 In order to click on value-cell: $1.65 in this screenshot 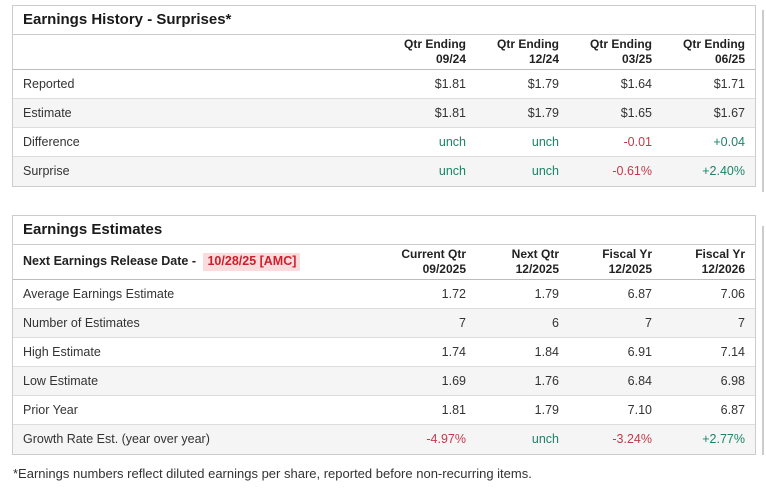, I will do `click(615, 113)`.